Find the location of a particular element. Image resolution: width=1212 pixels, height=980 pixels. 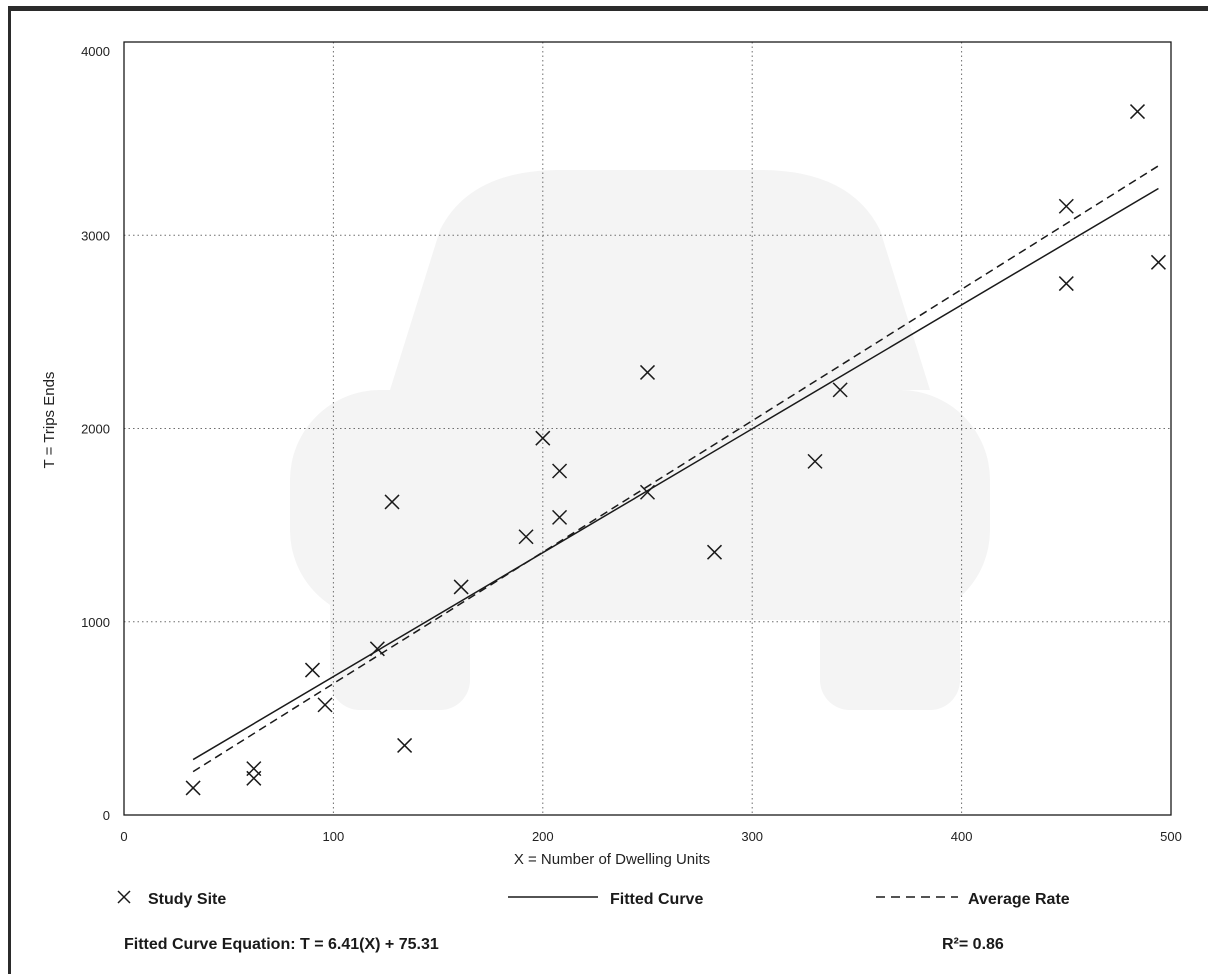

legend-study-site: Study Site is located at coordinates (171, 899).